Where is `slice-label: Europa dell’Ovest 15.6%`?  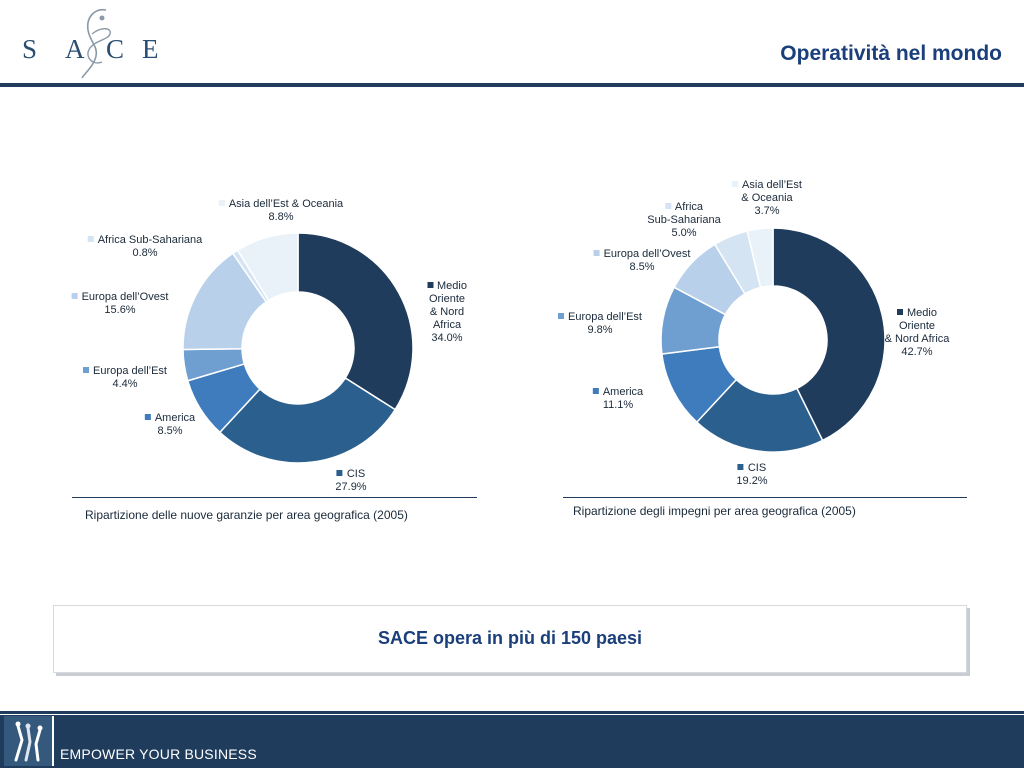 slice-label: Europa dell’Ovest 15.6% is located at coordinates (120, 304).